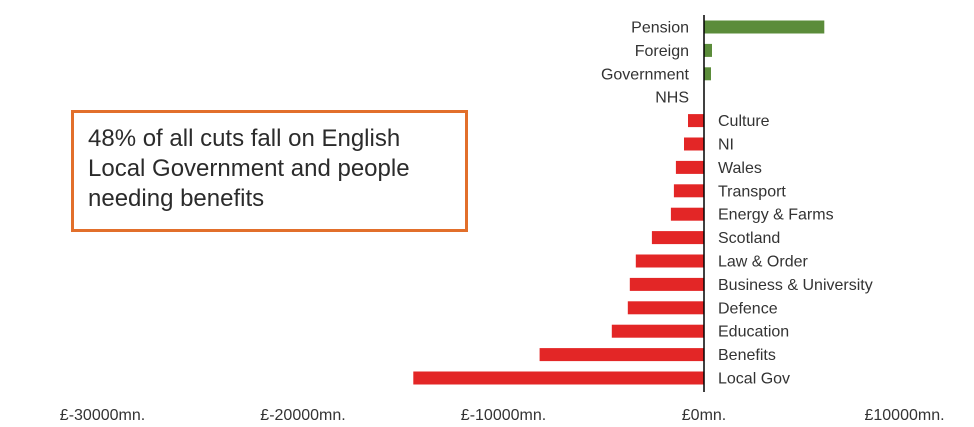  What do you see at coordinates (752, 191) in the screenshot?
I see `category-label: Transport` at bounding box center [752, 191].